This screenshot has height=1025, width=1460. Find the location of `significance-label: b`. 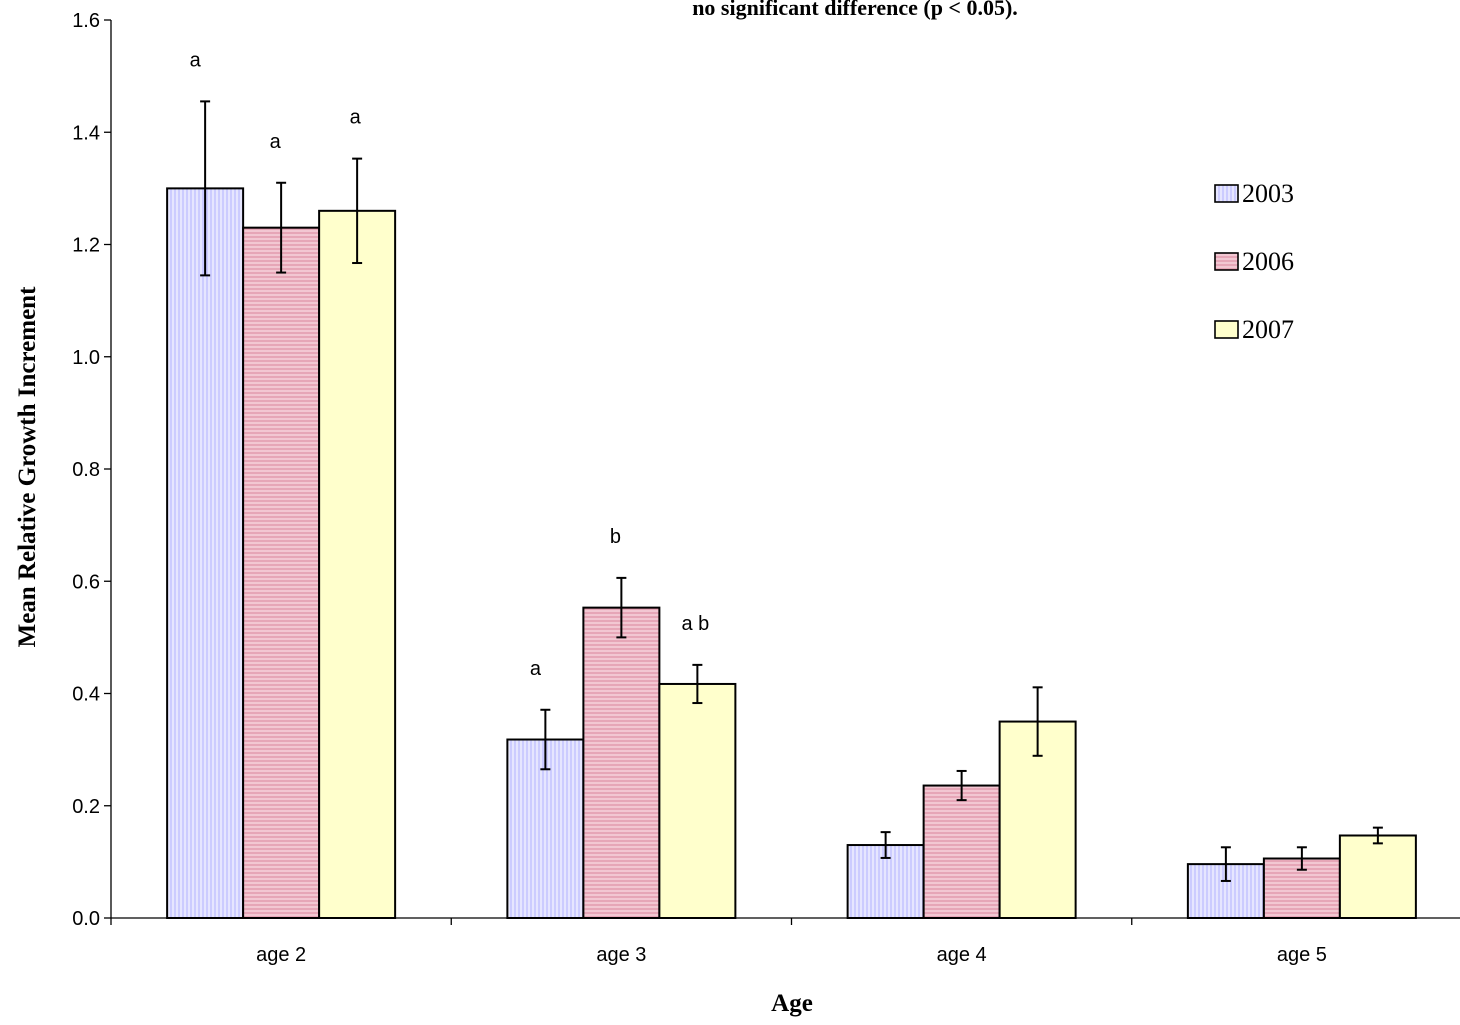

significance-label: b is located at coordinates (615, 537).